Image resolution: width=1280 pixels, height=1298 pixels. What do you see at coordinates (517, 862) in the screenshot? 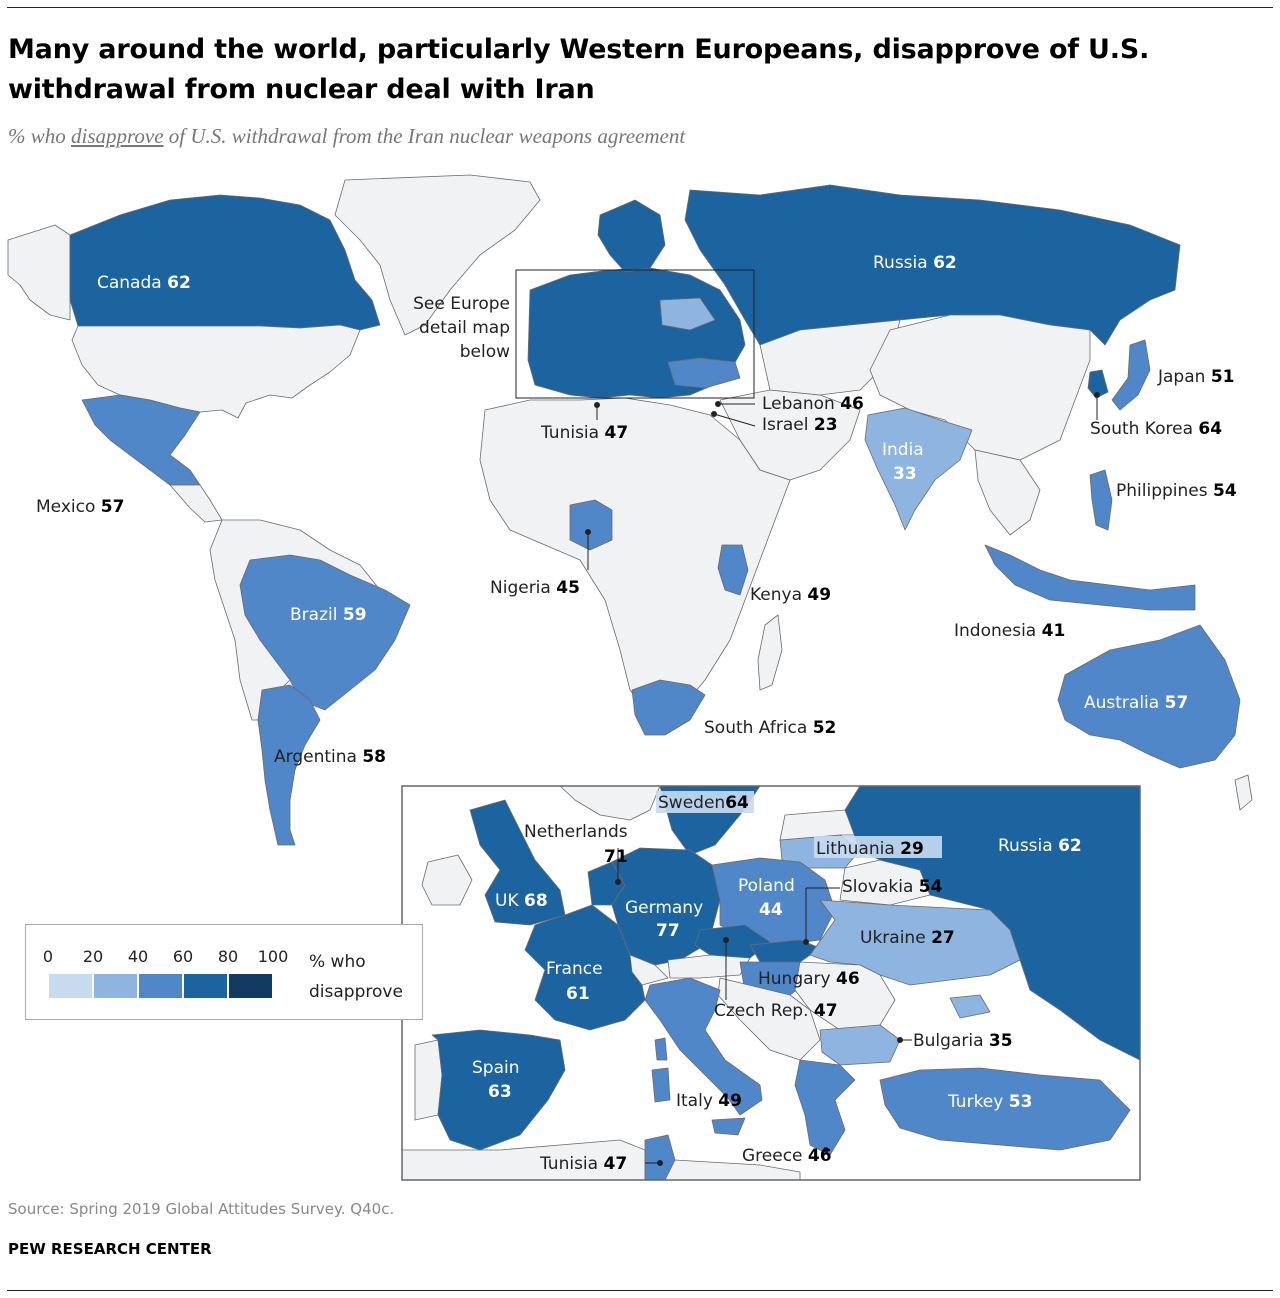
I see `inset-uk` at bounding box center [517, 862].